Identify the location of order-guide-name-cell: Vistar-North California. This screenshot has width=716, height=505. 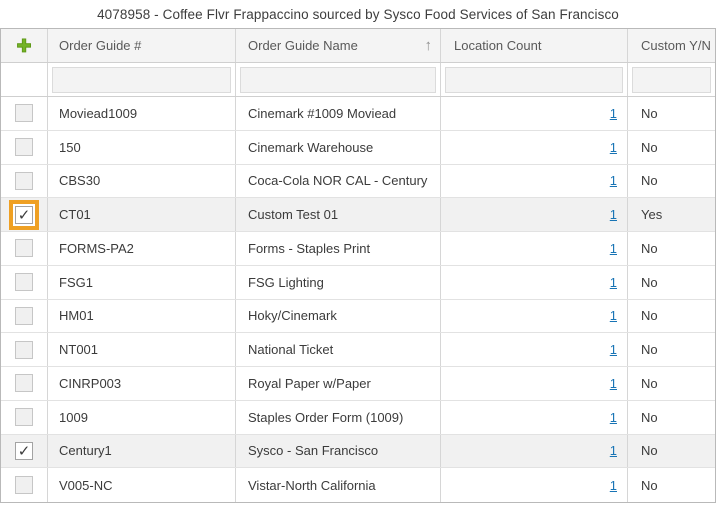
(338, 485).